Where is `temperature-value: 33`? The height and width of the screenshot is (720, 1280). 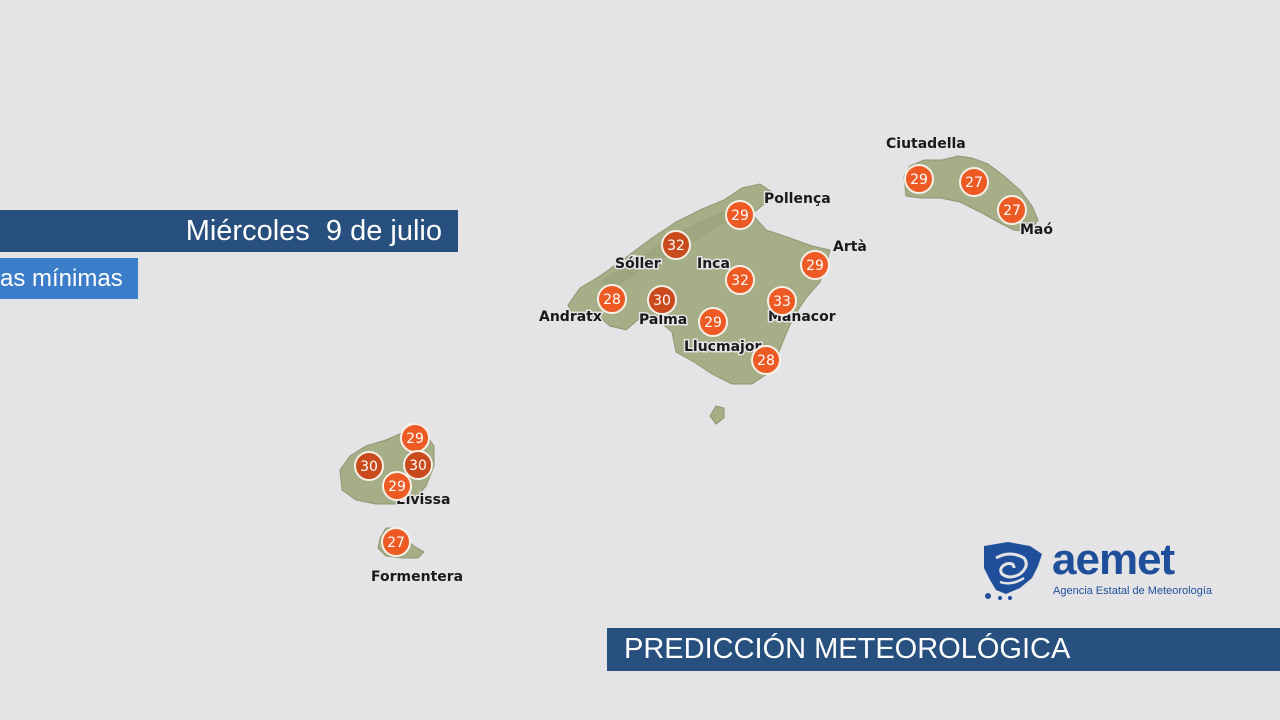 temperature-value: 33 is located at coordinates (782, 302).